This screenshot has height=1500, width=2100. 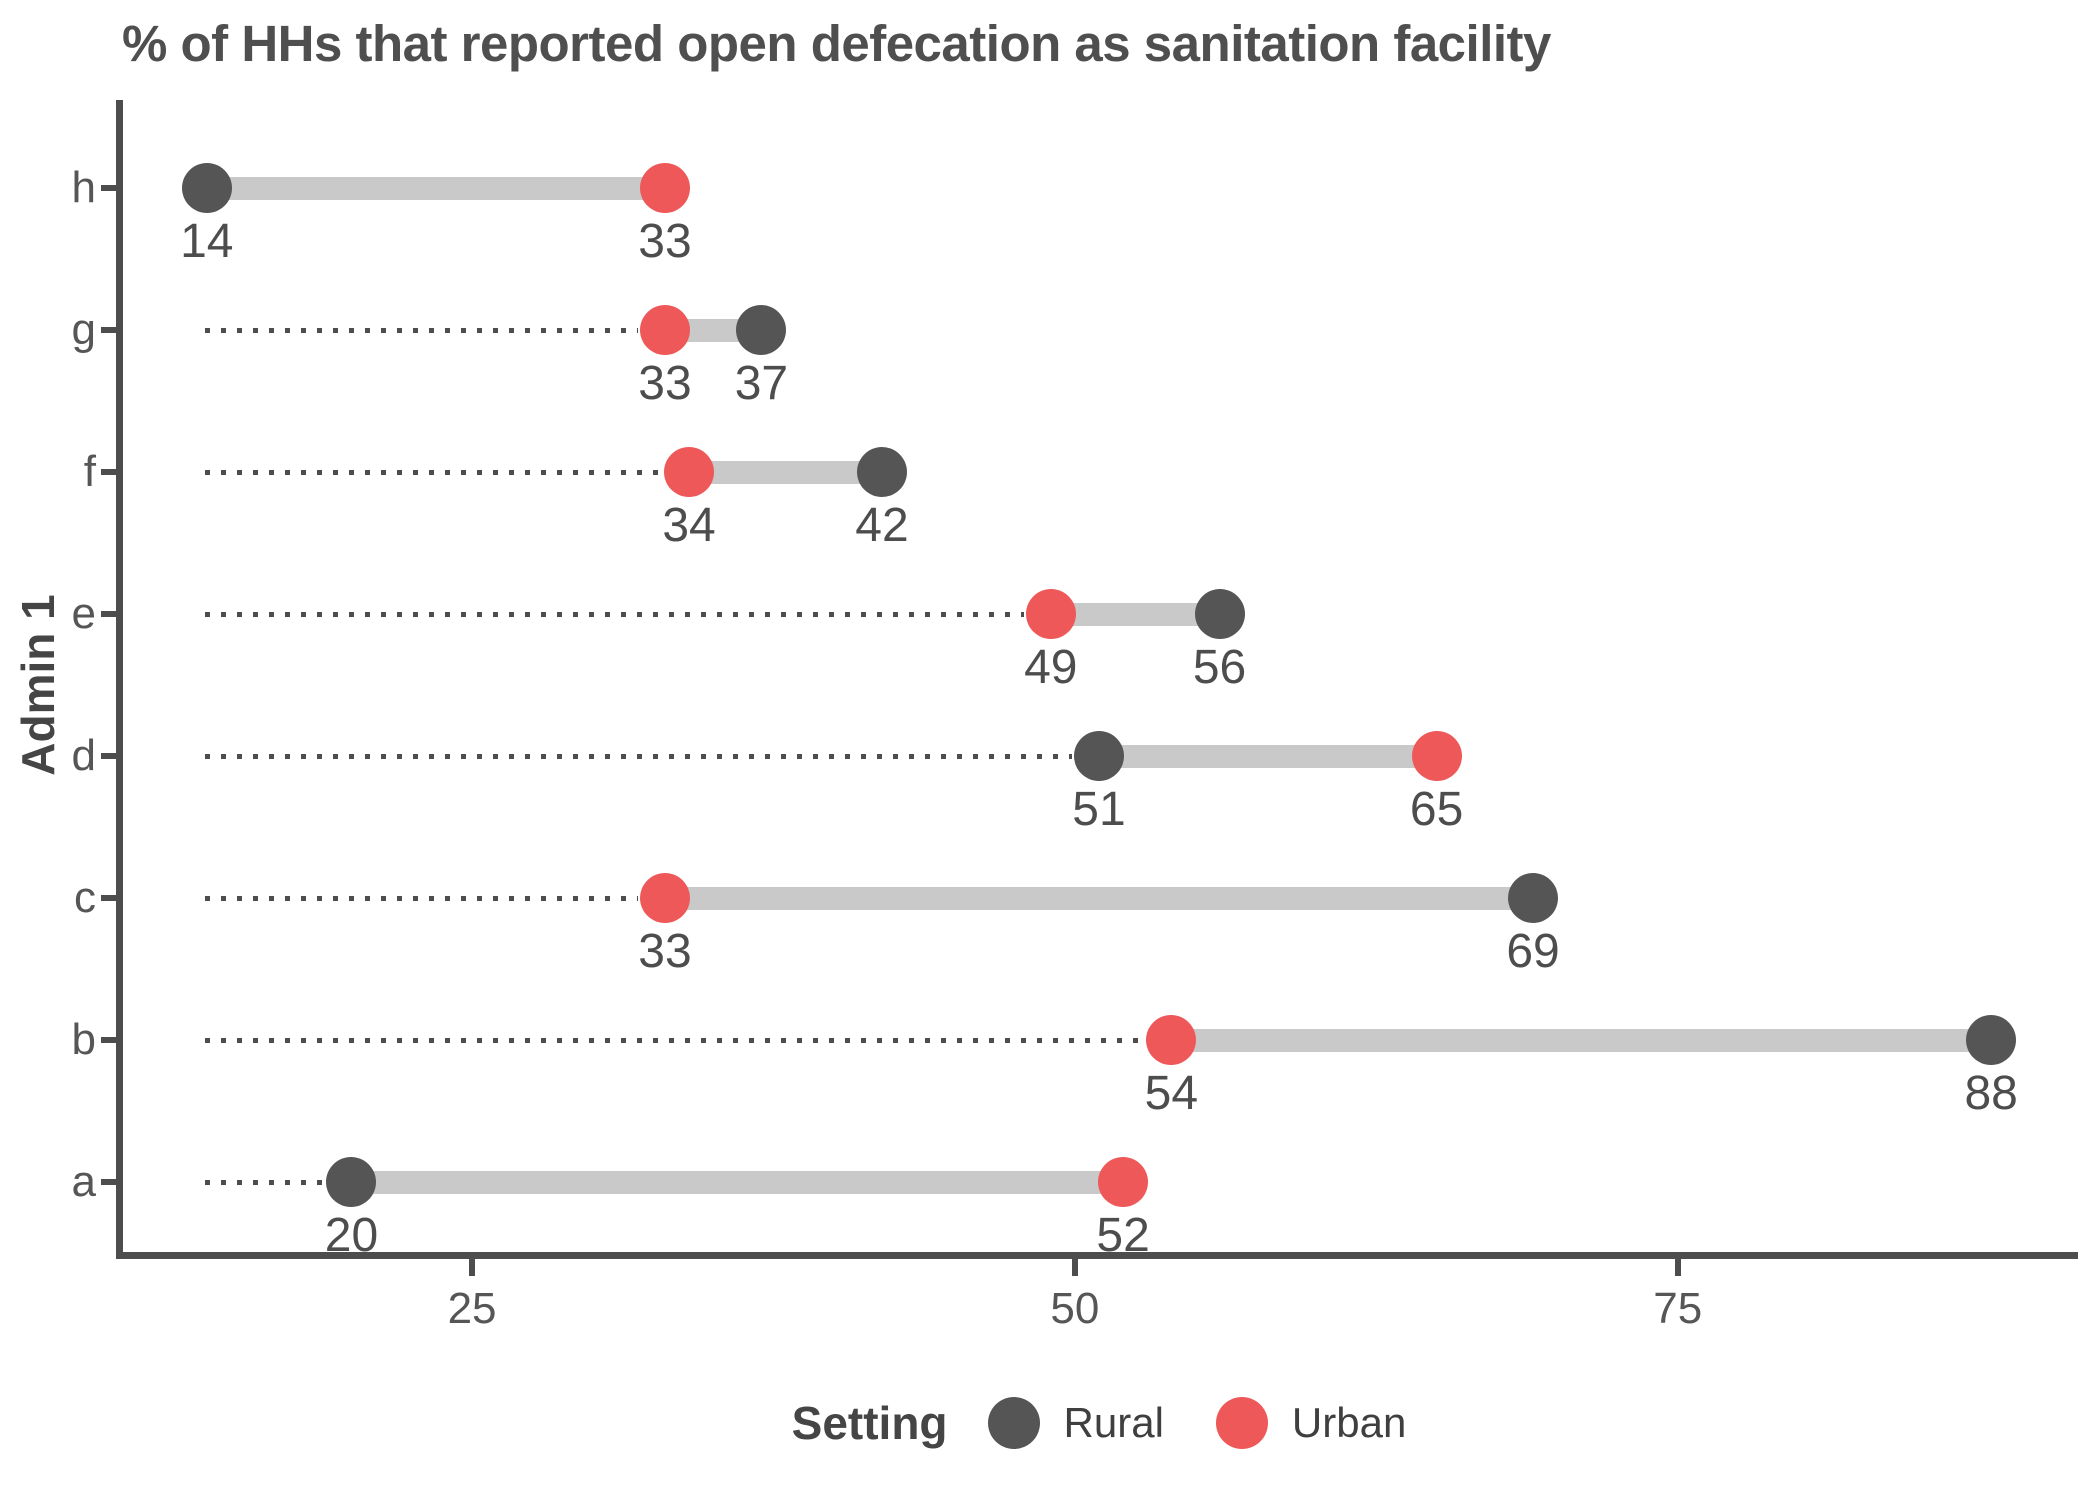 What do you see at coordinates (1075, 1308) in the screenshot?
I see `x-axis-tick-label: 50` at bounding box center [1075, 1308].